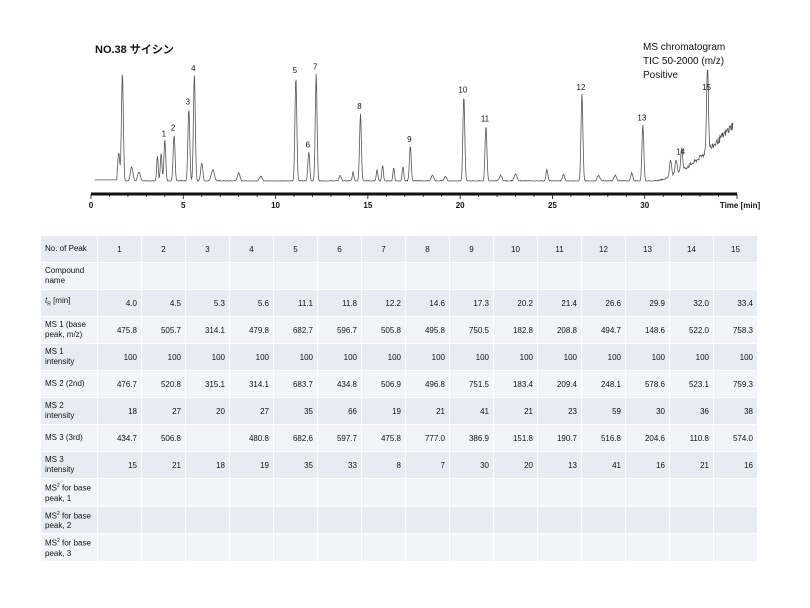 The image size is (810, 608). I want to click on table-cell: 11.8, so click(339, 303).